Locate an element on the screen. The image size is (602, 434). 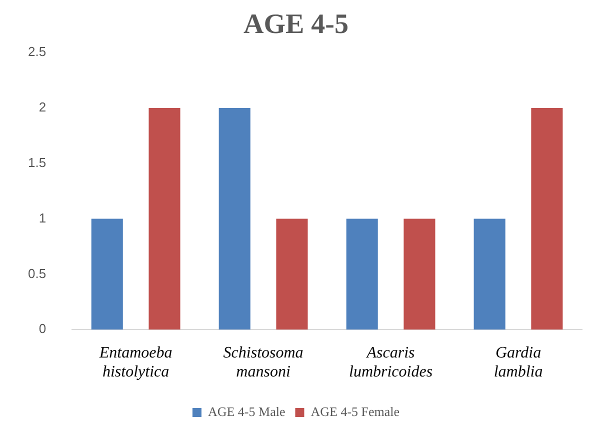
chart-title: AGE 4-5 is located at coordinates (296, 24).